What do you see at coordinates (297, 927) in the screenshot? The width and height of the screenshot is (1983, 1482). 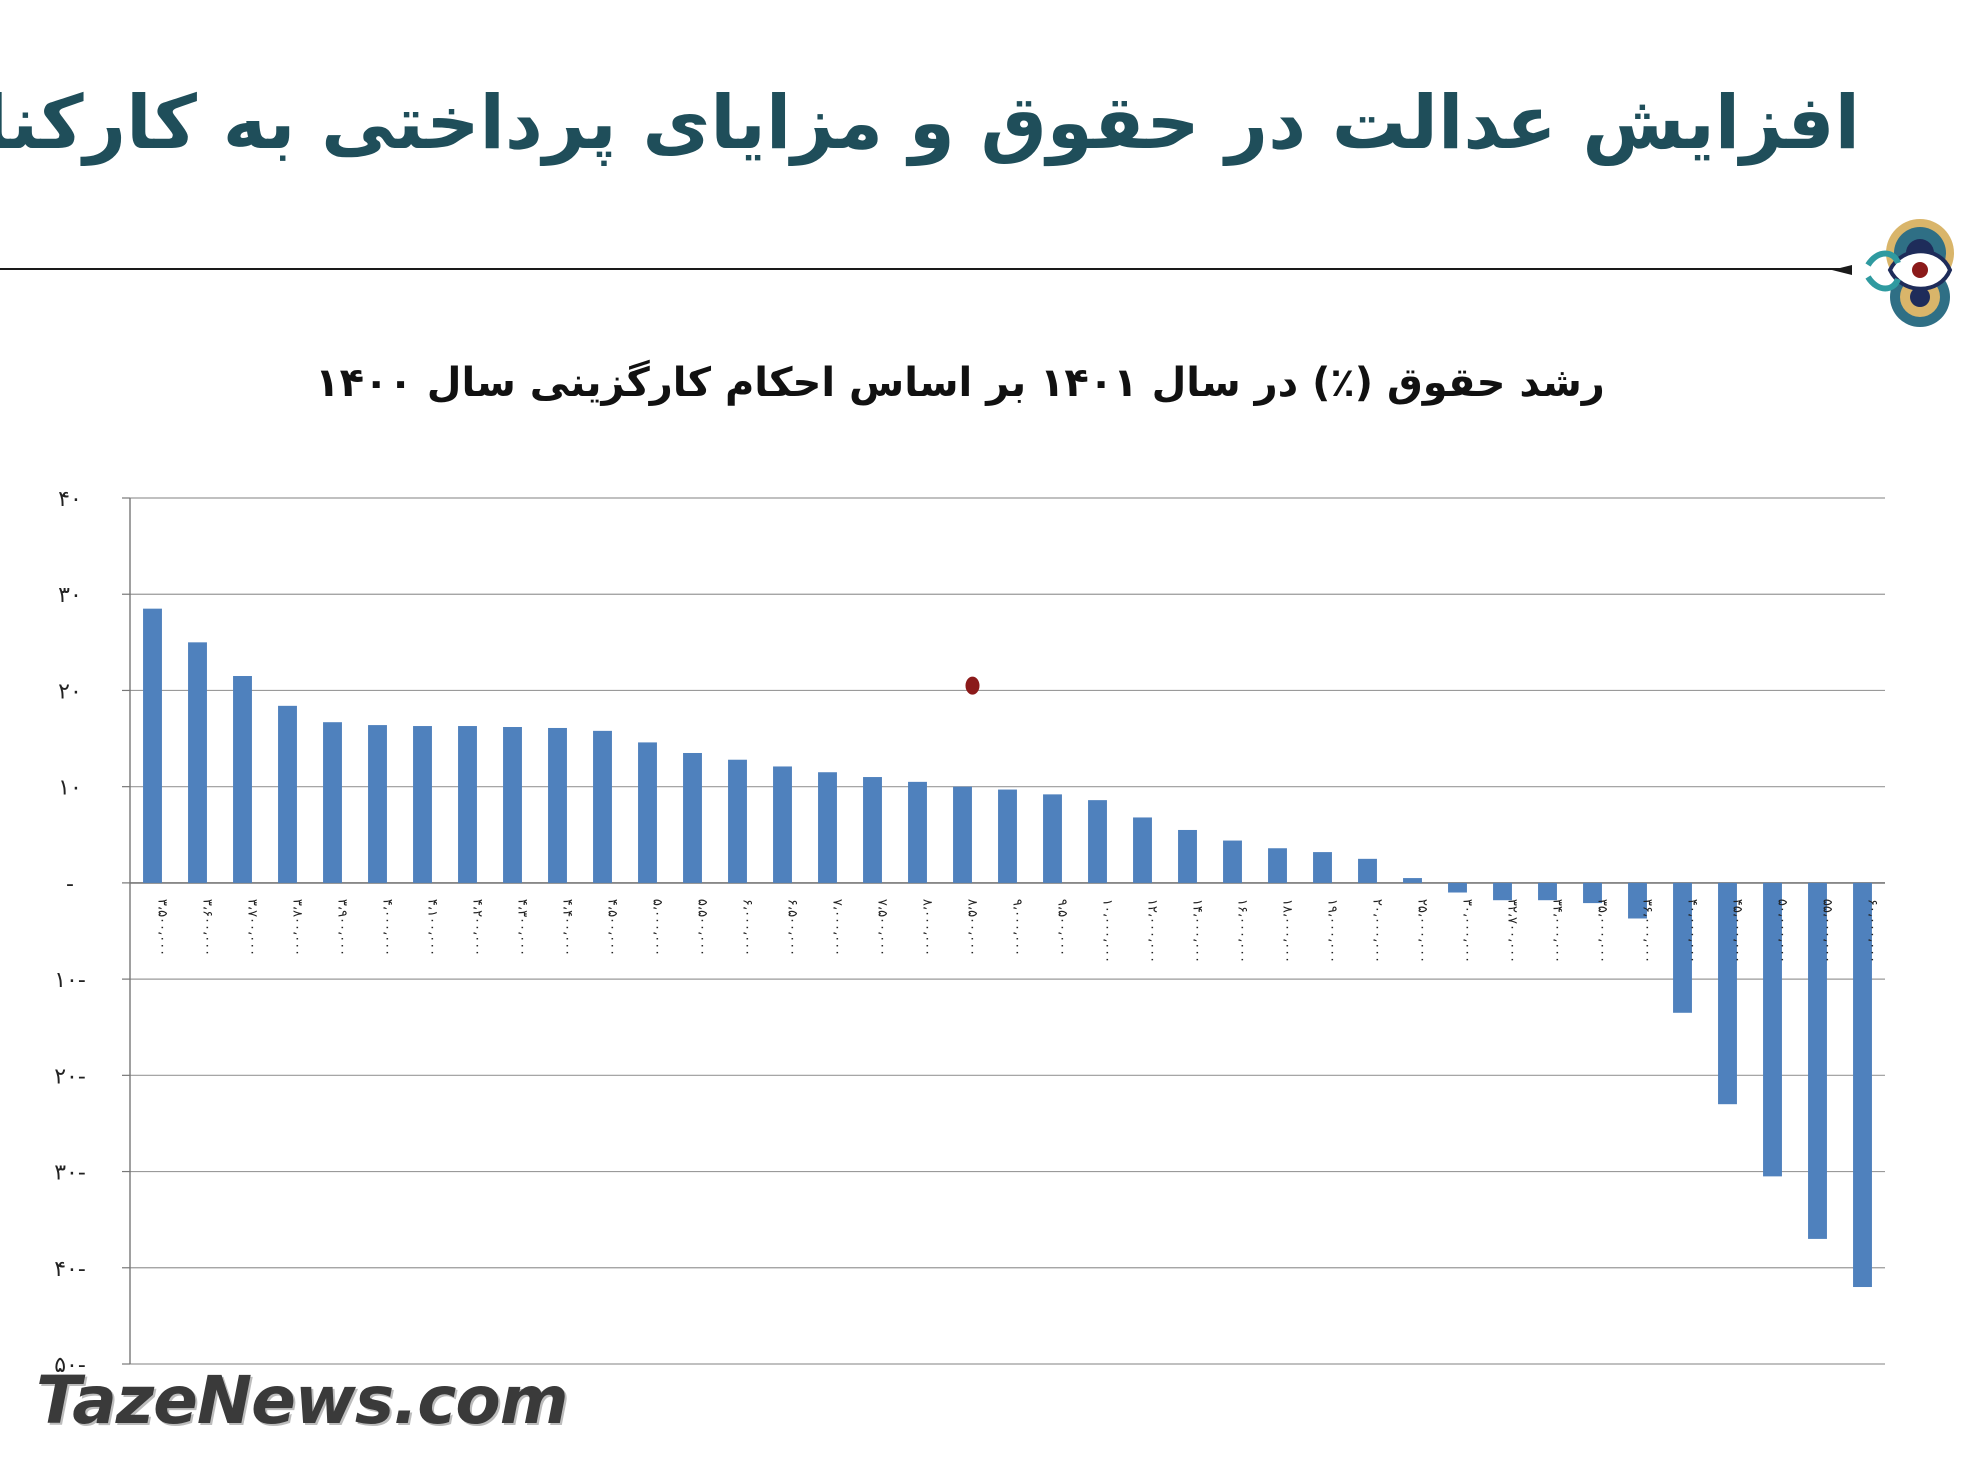 I see `x-tick-label: ۳،۸۰۰،۰۰۰` at bounding box center [297, 927].